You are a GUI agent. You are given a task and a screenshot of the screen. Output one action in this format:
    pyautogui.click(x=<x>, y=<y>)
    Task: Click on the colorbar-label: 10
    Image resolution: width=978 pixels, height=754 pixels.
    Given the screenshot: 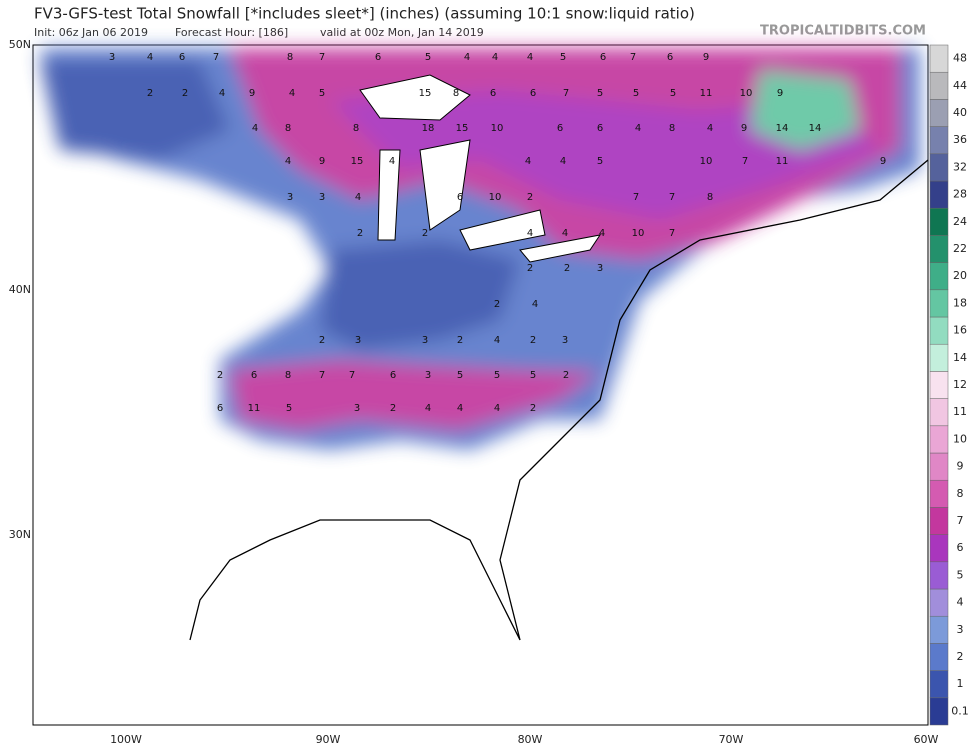 What is the action you would take?
    pyautogui.click(x=960, y=438)
    